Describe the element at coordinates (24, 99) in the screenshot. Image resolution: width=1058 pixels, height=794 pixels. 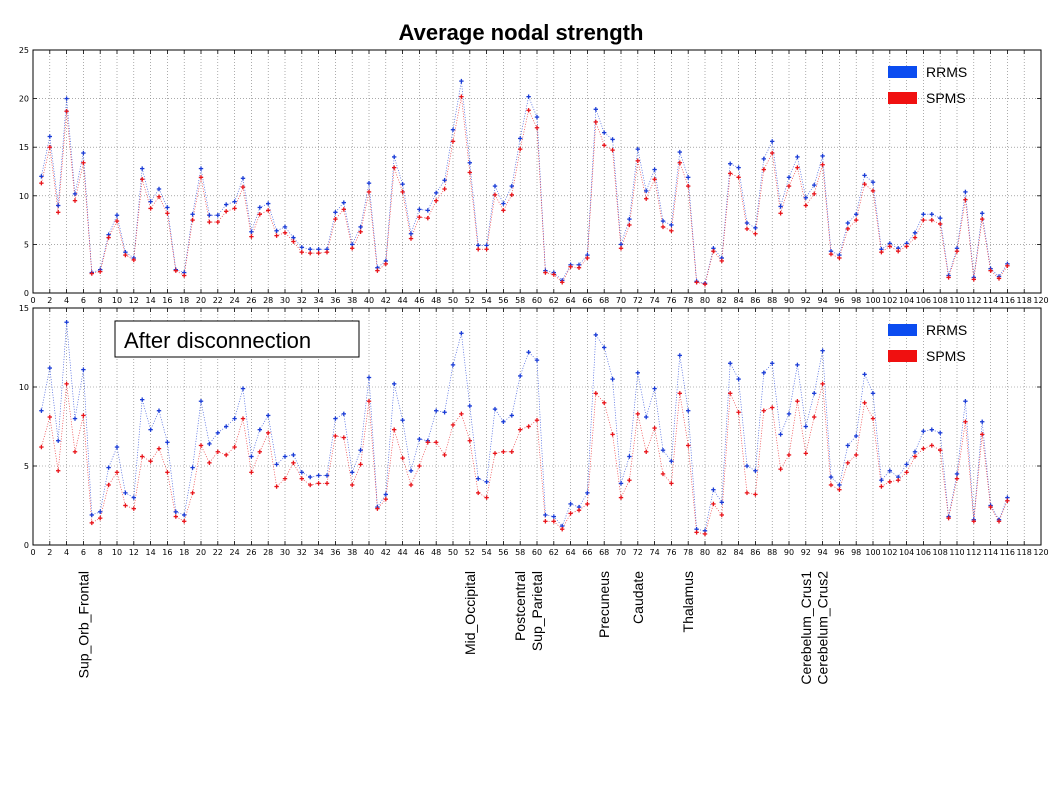
I see `y-tick-label: 20` at that location.